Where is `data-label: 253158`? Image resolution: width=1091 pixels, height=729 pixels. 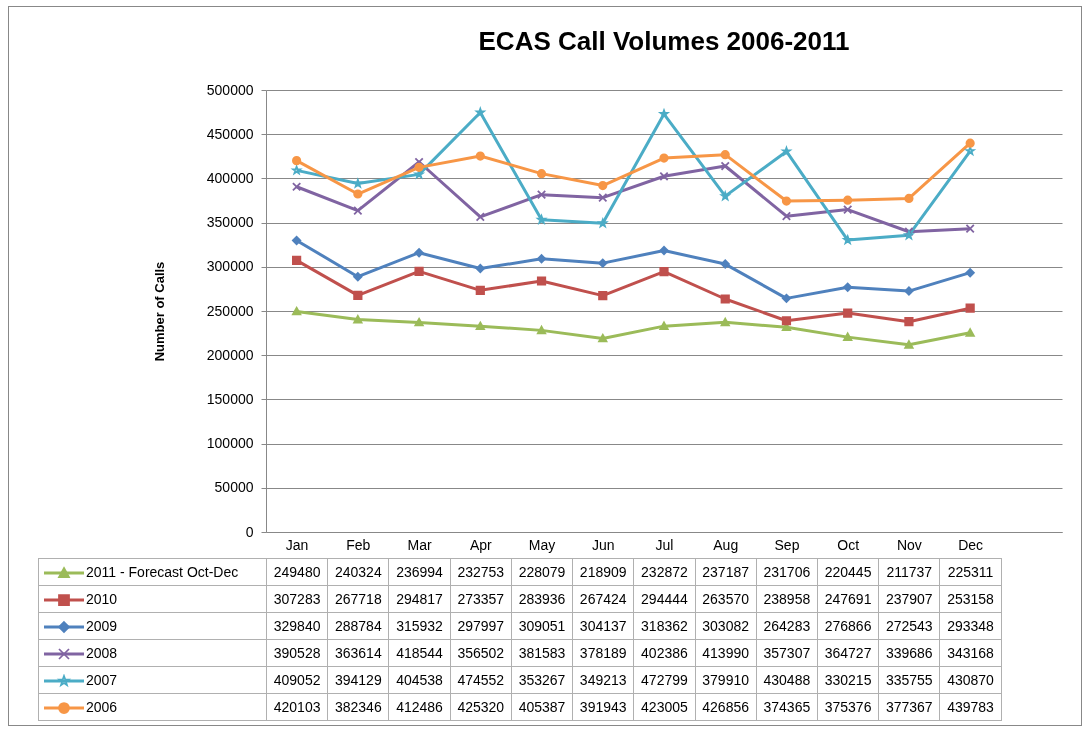
data-label: 253158 is located at coordinates (970, 599).